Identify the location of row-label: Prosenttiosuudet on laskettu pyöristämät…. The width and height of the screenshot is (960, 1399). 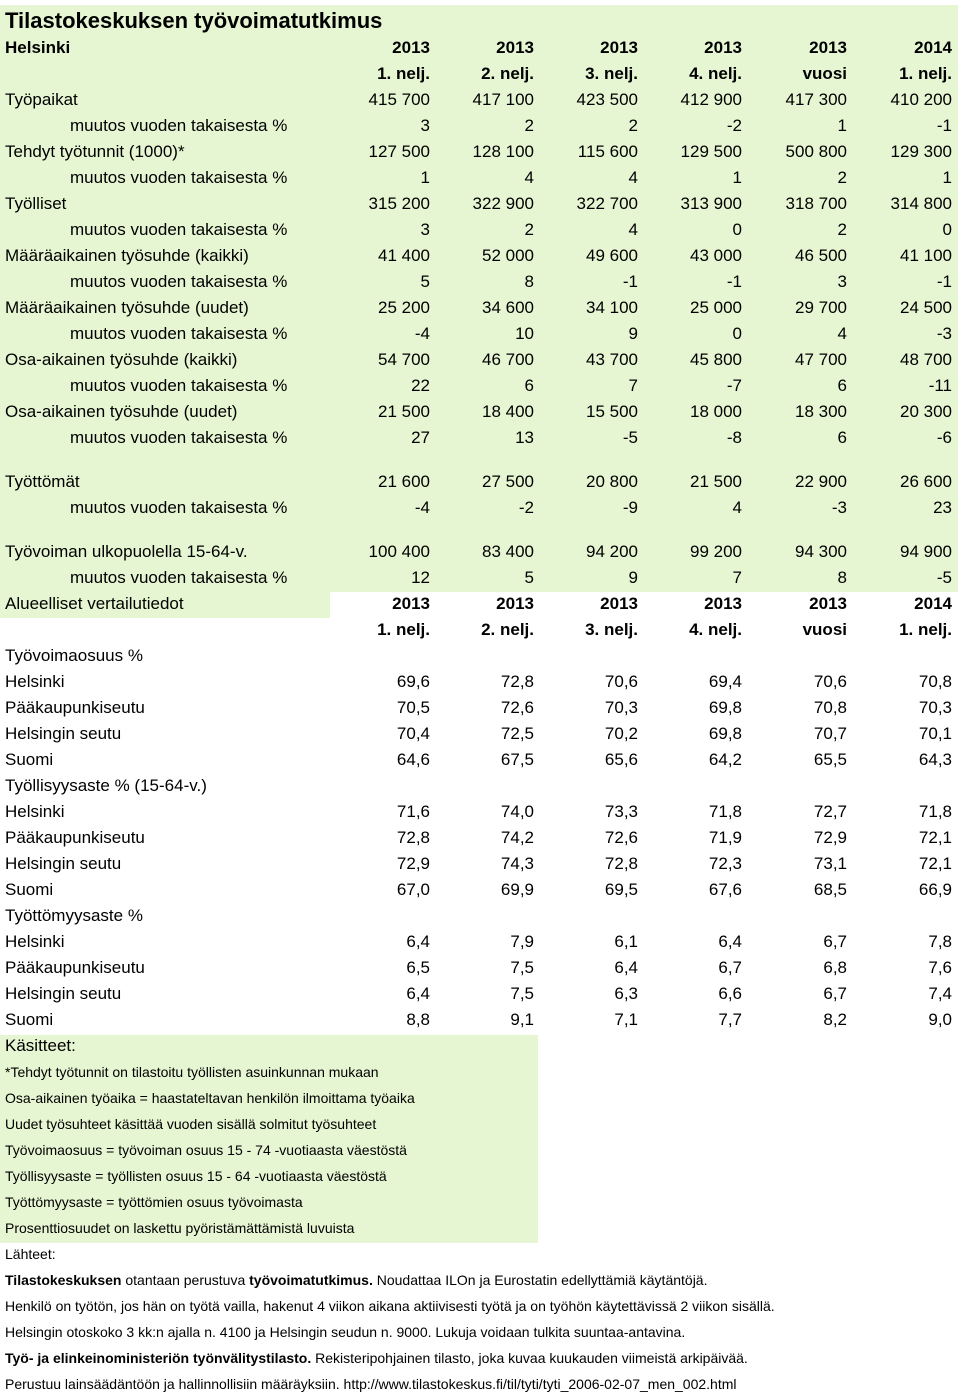
(180, 1228).